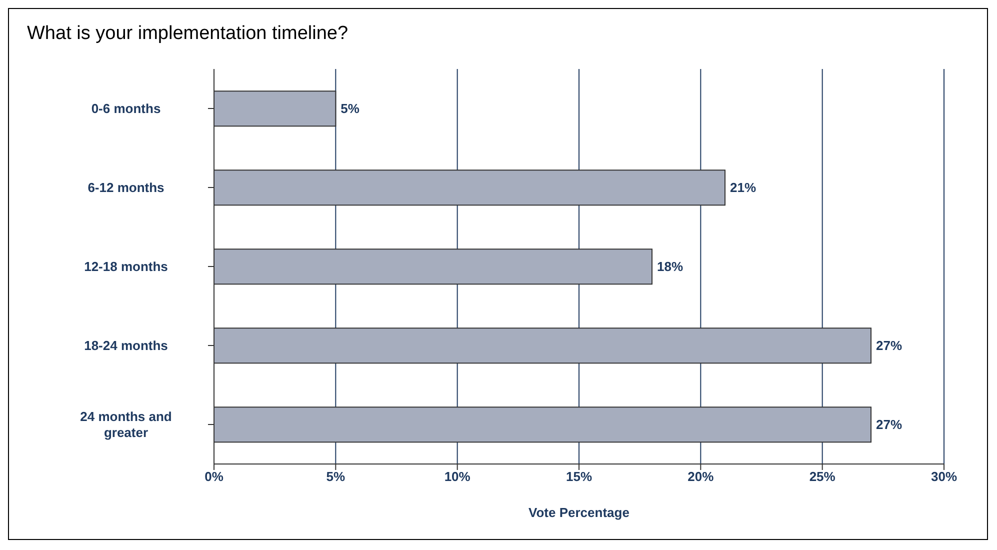 This screenshot has width=997, height=550. Describe the element at coordinates (126, 424) in the screenshot. I see `y-tick-label: 24 months and greater` at that location.